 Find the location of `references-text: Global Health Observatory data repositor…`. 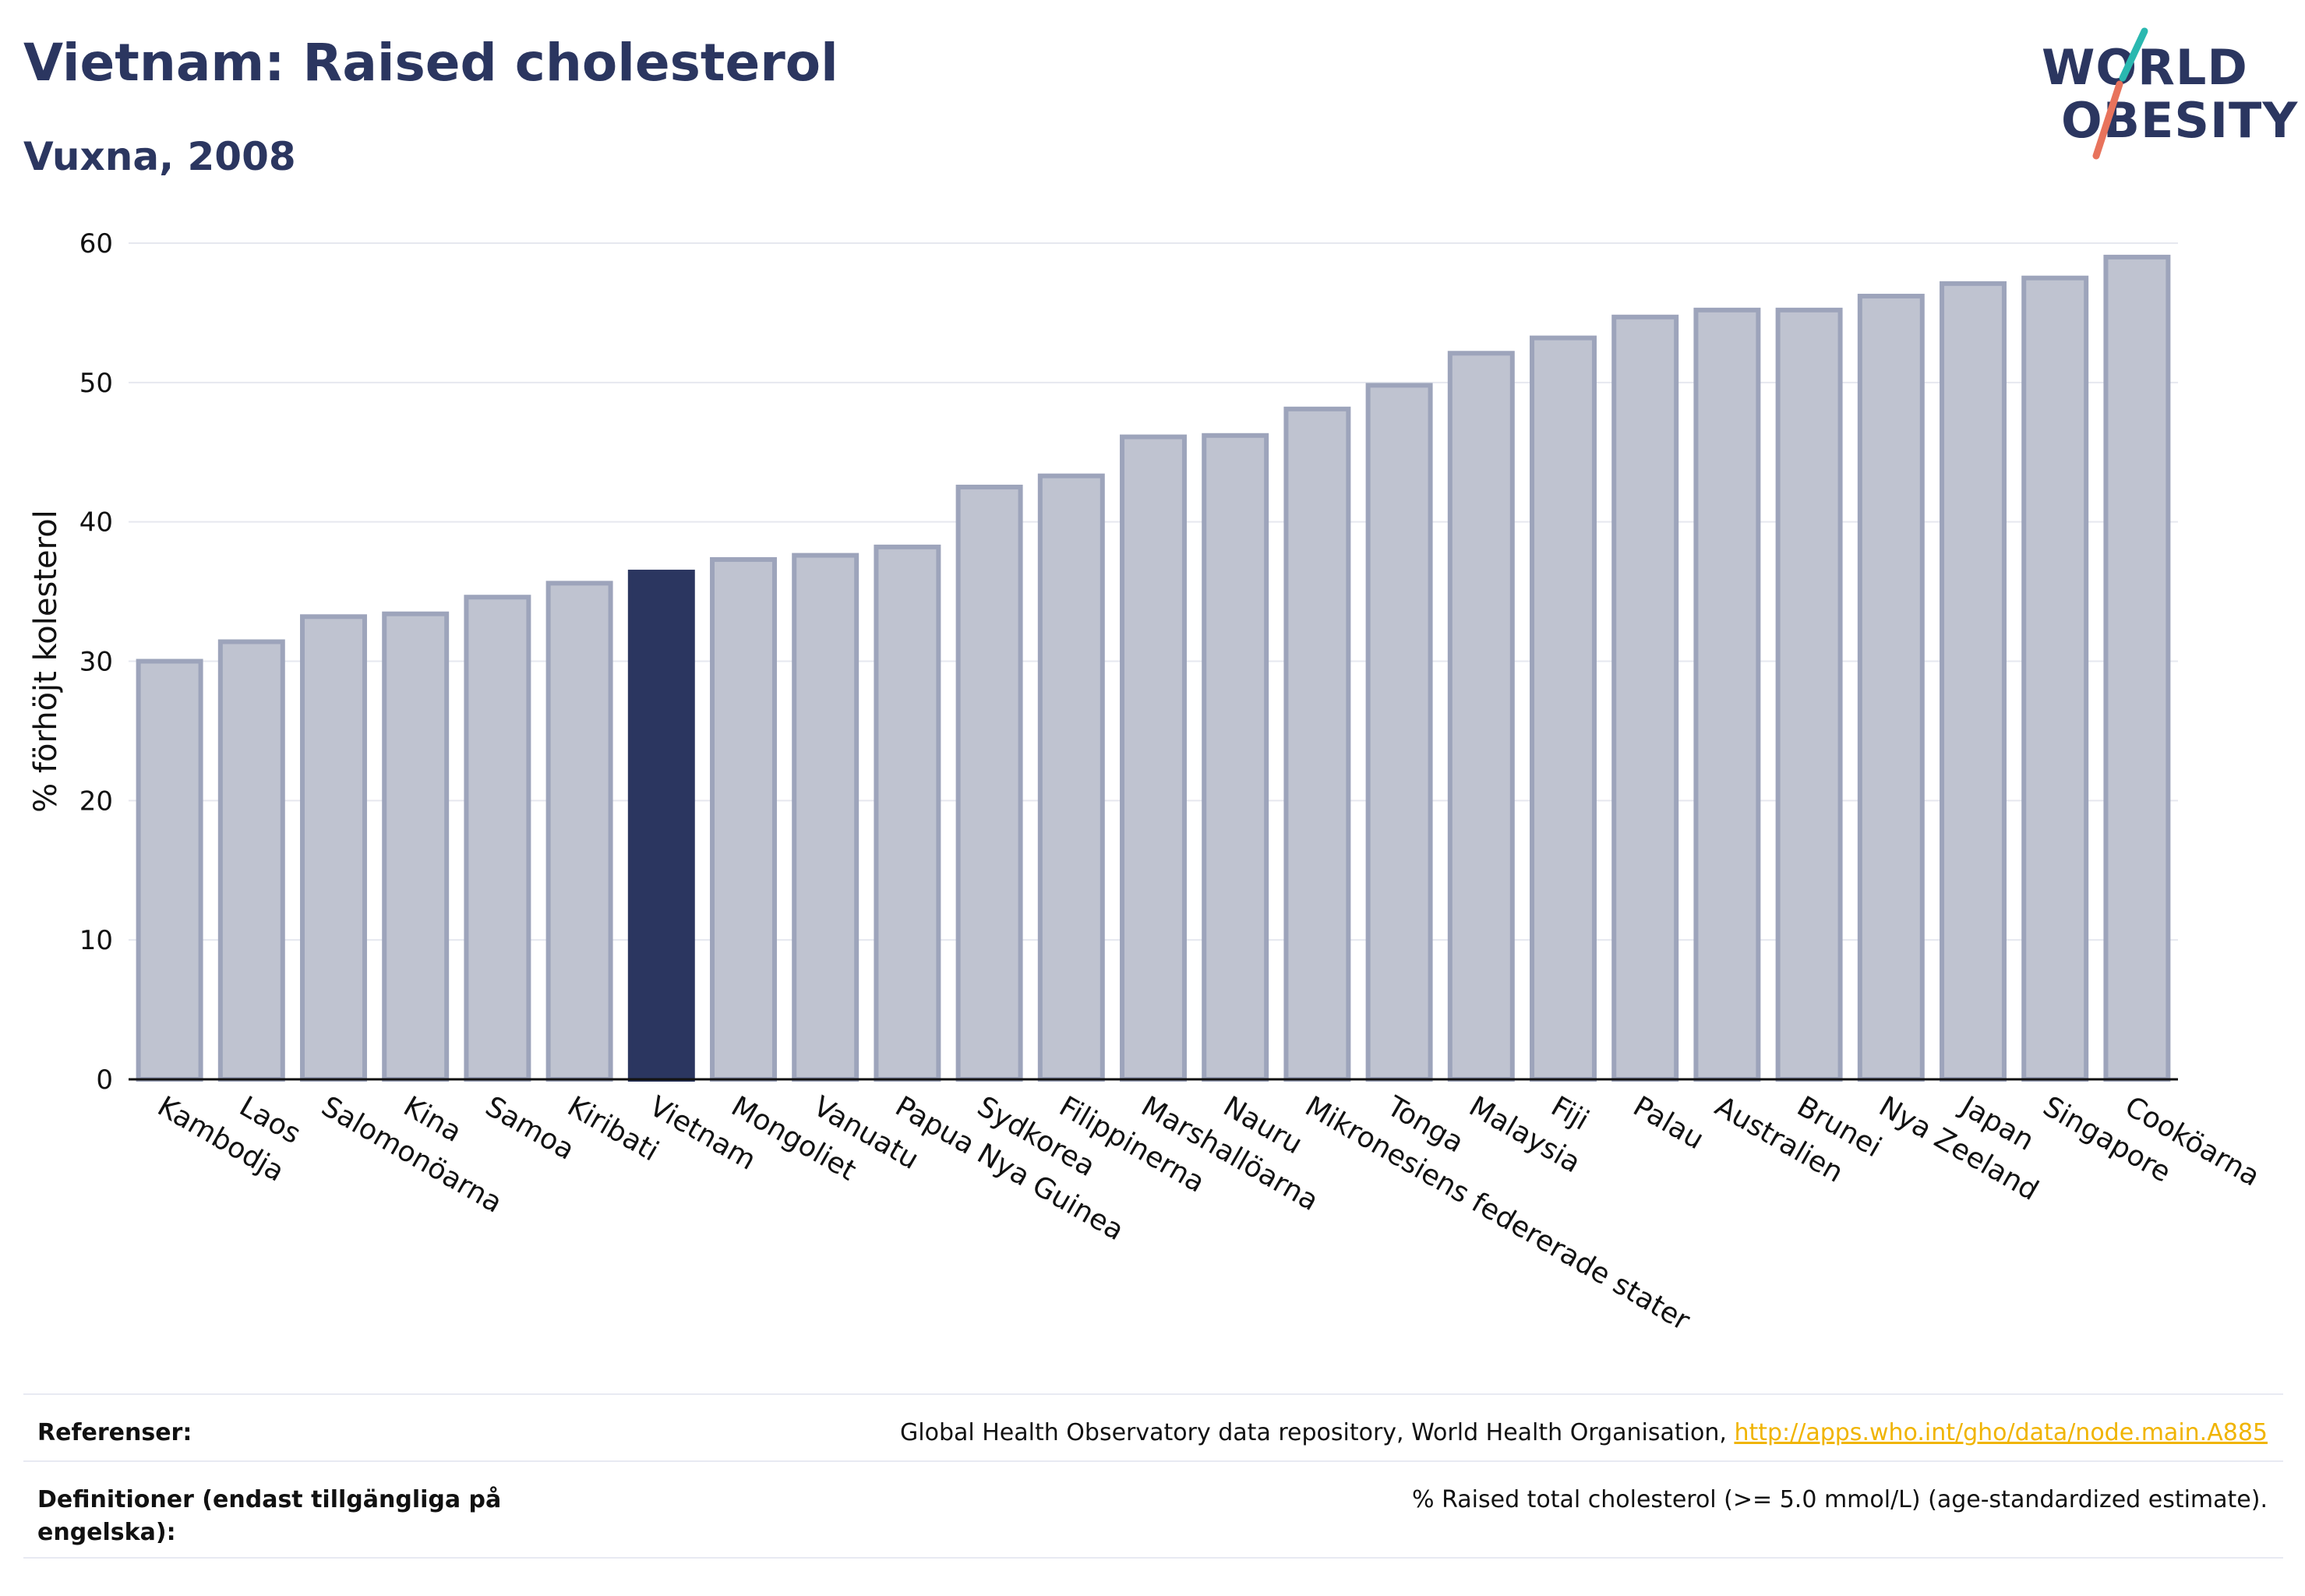

references-text: Global Health Observatory data repositor… is located at coordinates (1317, 1432).